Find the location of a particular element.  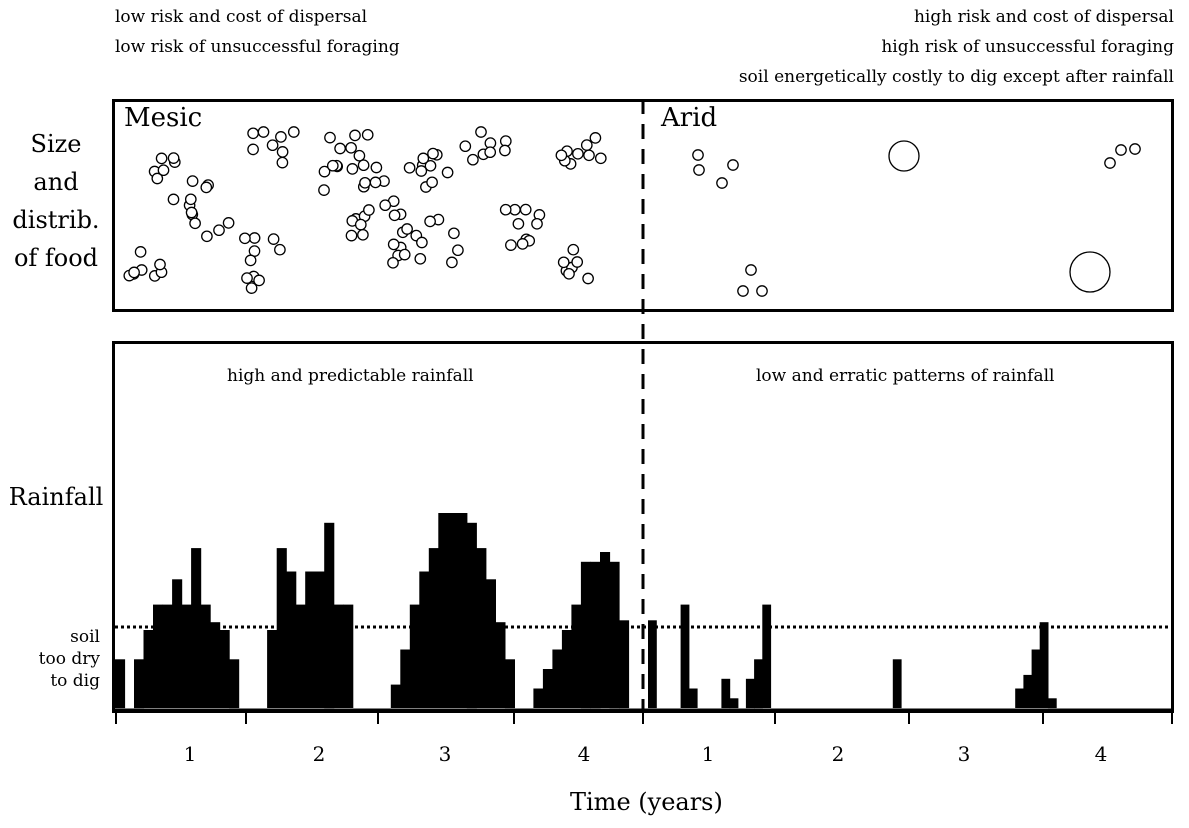

food-row-label-line: distrib. is located at coordinates (56, 220).